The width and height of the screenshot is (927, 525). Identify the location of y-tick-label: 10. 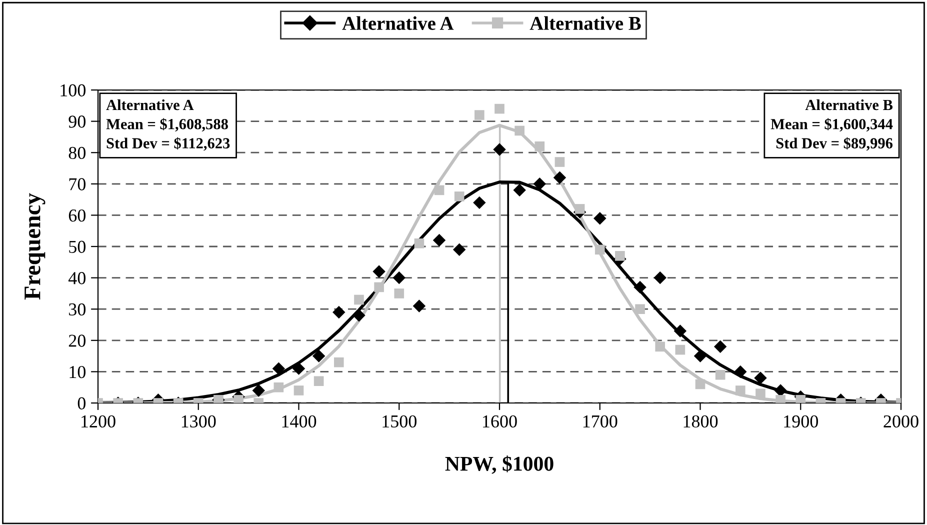
(78, 372).